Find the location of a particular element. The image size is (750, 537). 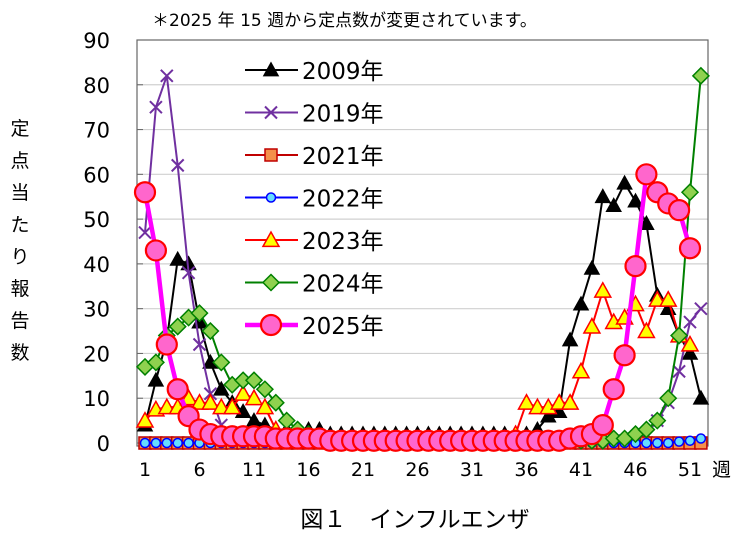

y-tick-label: 0 is located at coordinates (103, 444).